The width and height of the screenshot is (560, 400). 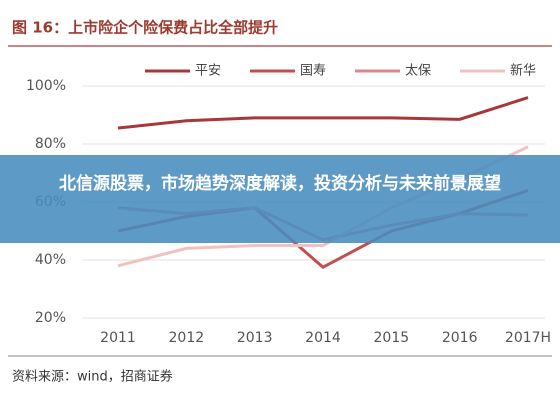 I want to click on legend-label: 太保, so click(x=418, y=71).